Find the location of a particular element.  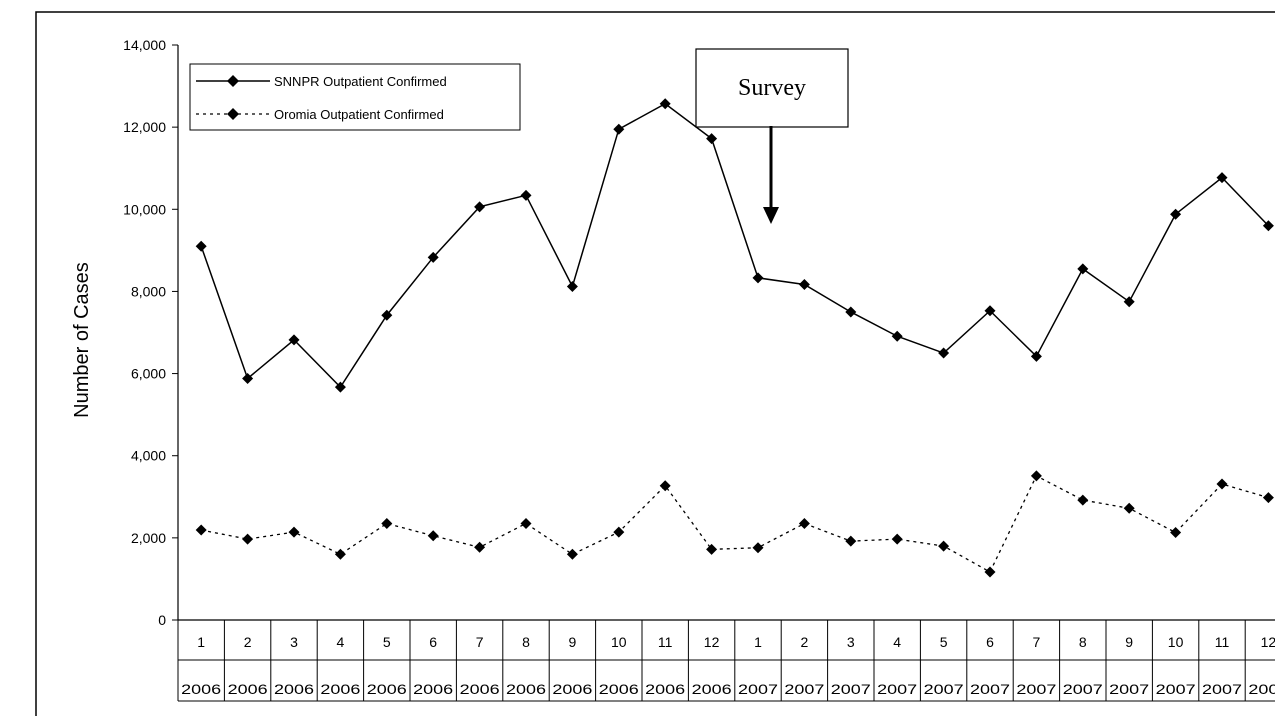

survey-label: Survey is located at coordinates (772, 88).